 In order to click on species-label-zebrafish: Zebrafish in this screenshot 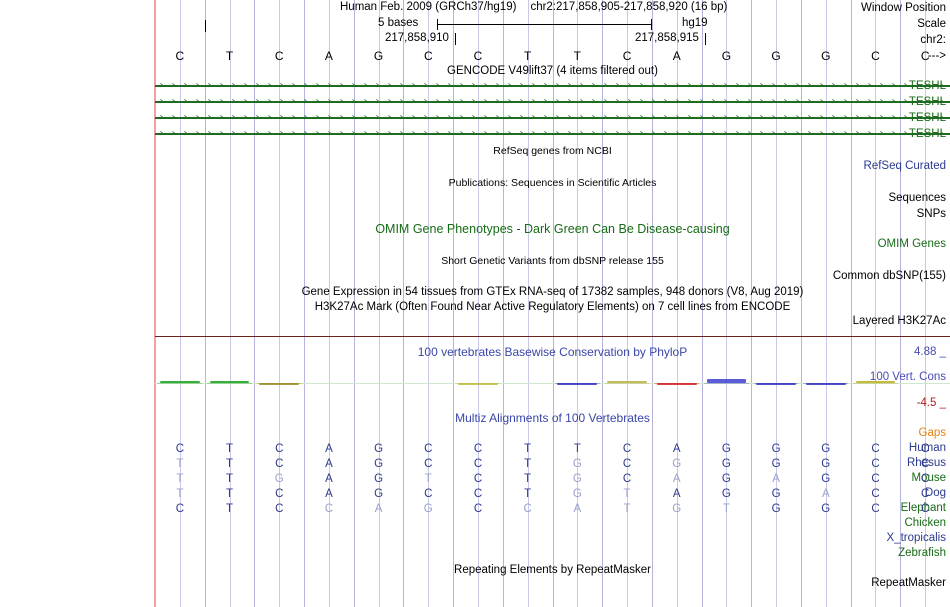, I will do `click(922, 553)`.